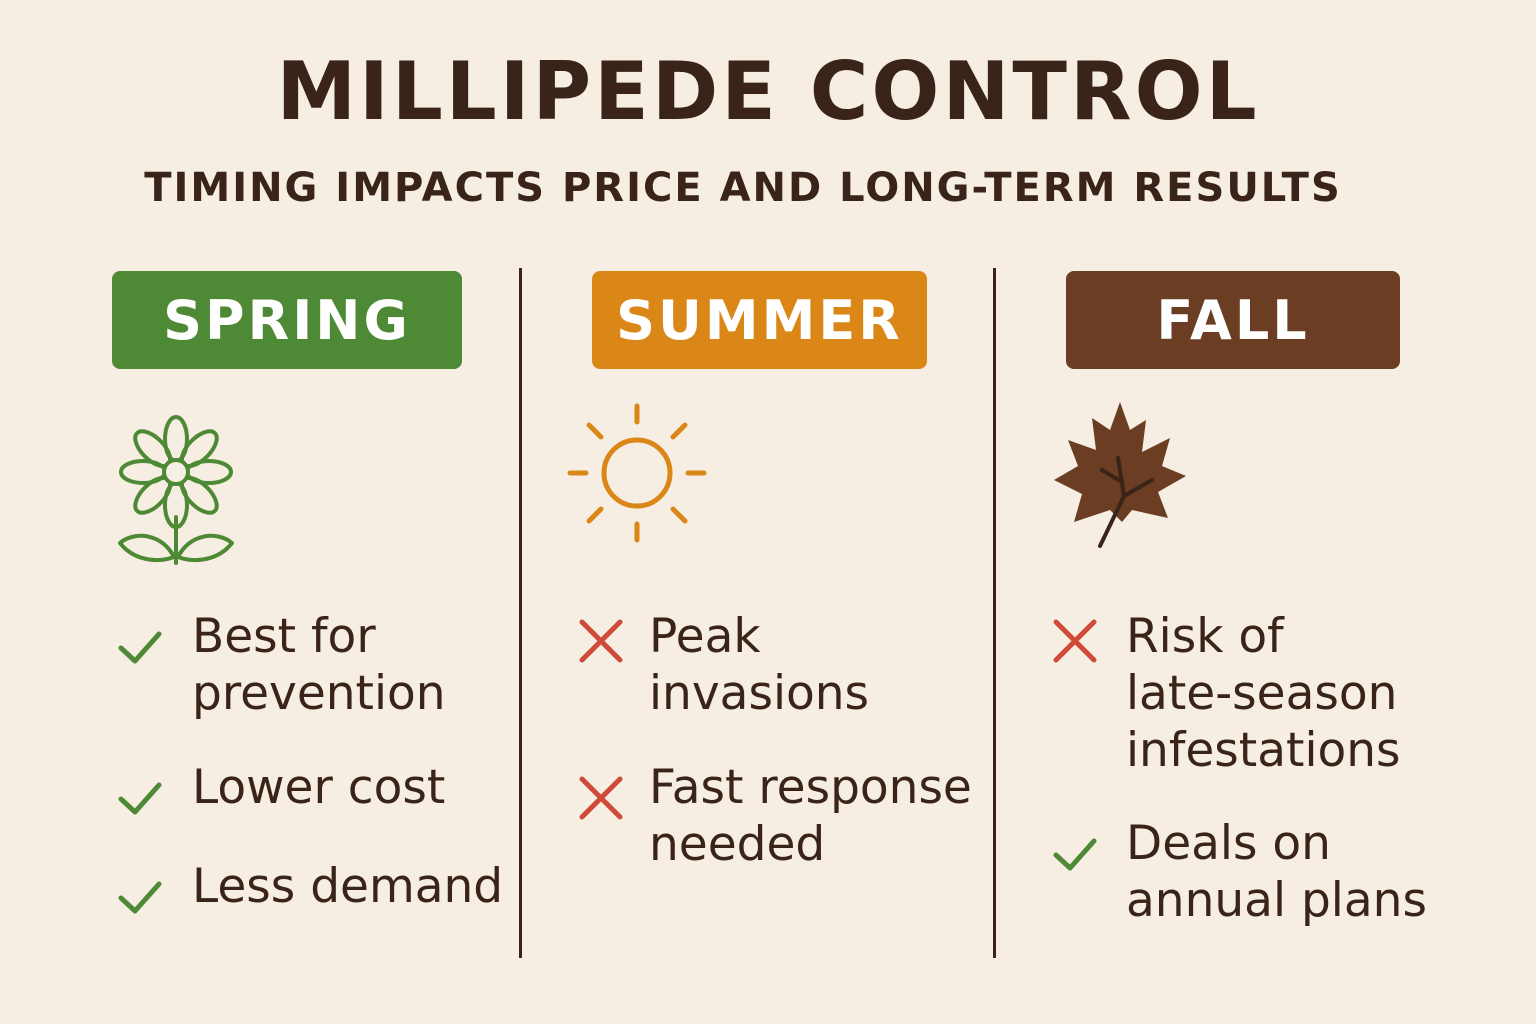 The width and height of the screenshot is (1536, 1024). Describe the element at coordinates (759, 320) in the screenshot. I see `summer-badge: SUMMER` at that location.